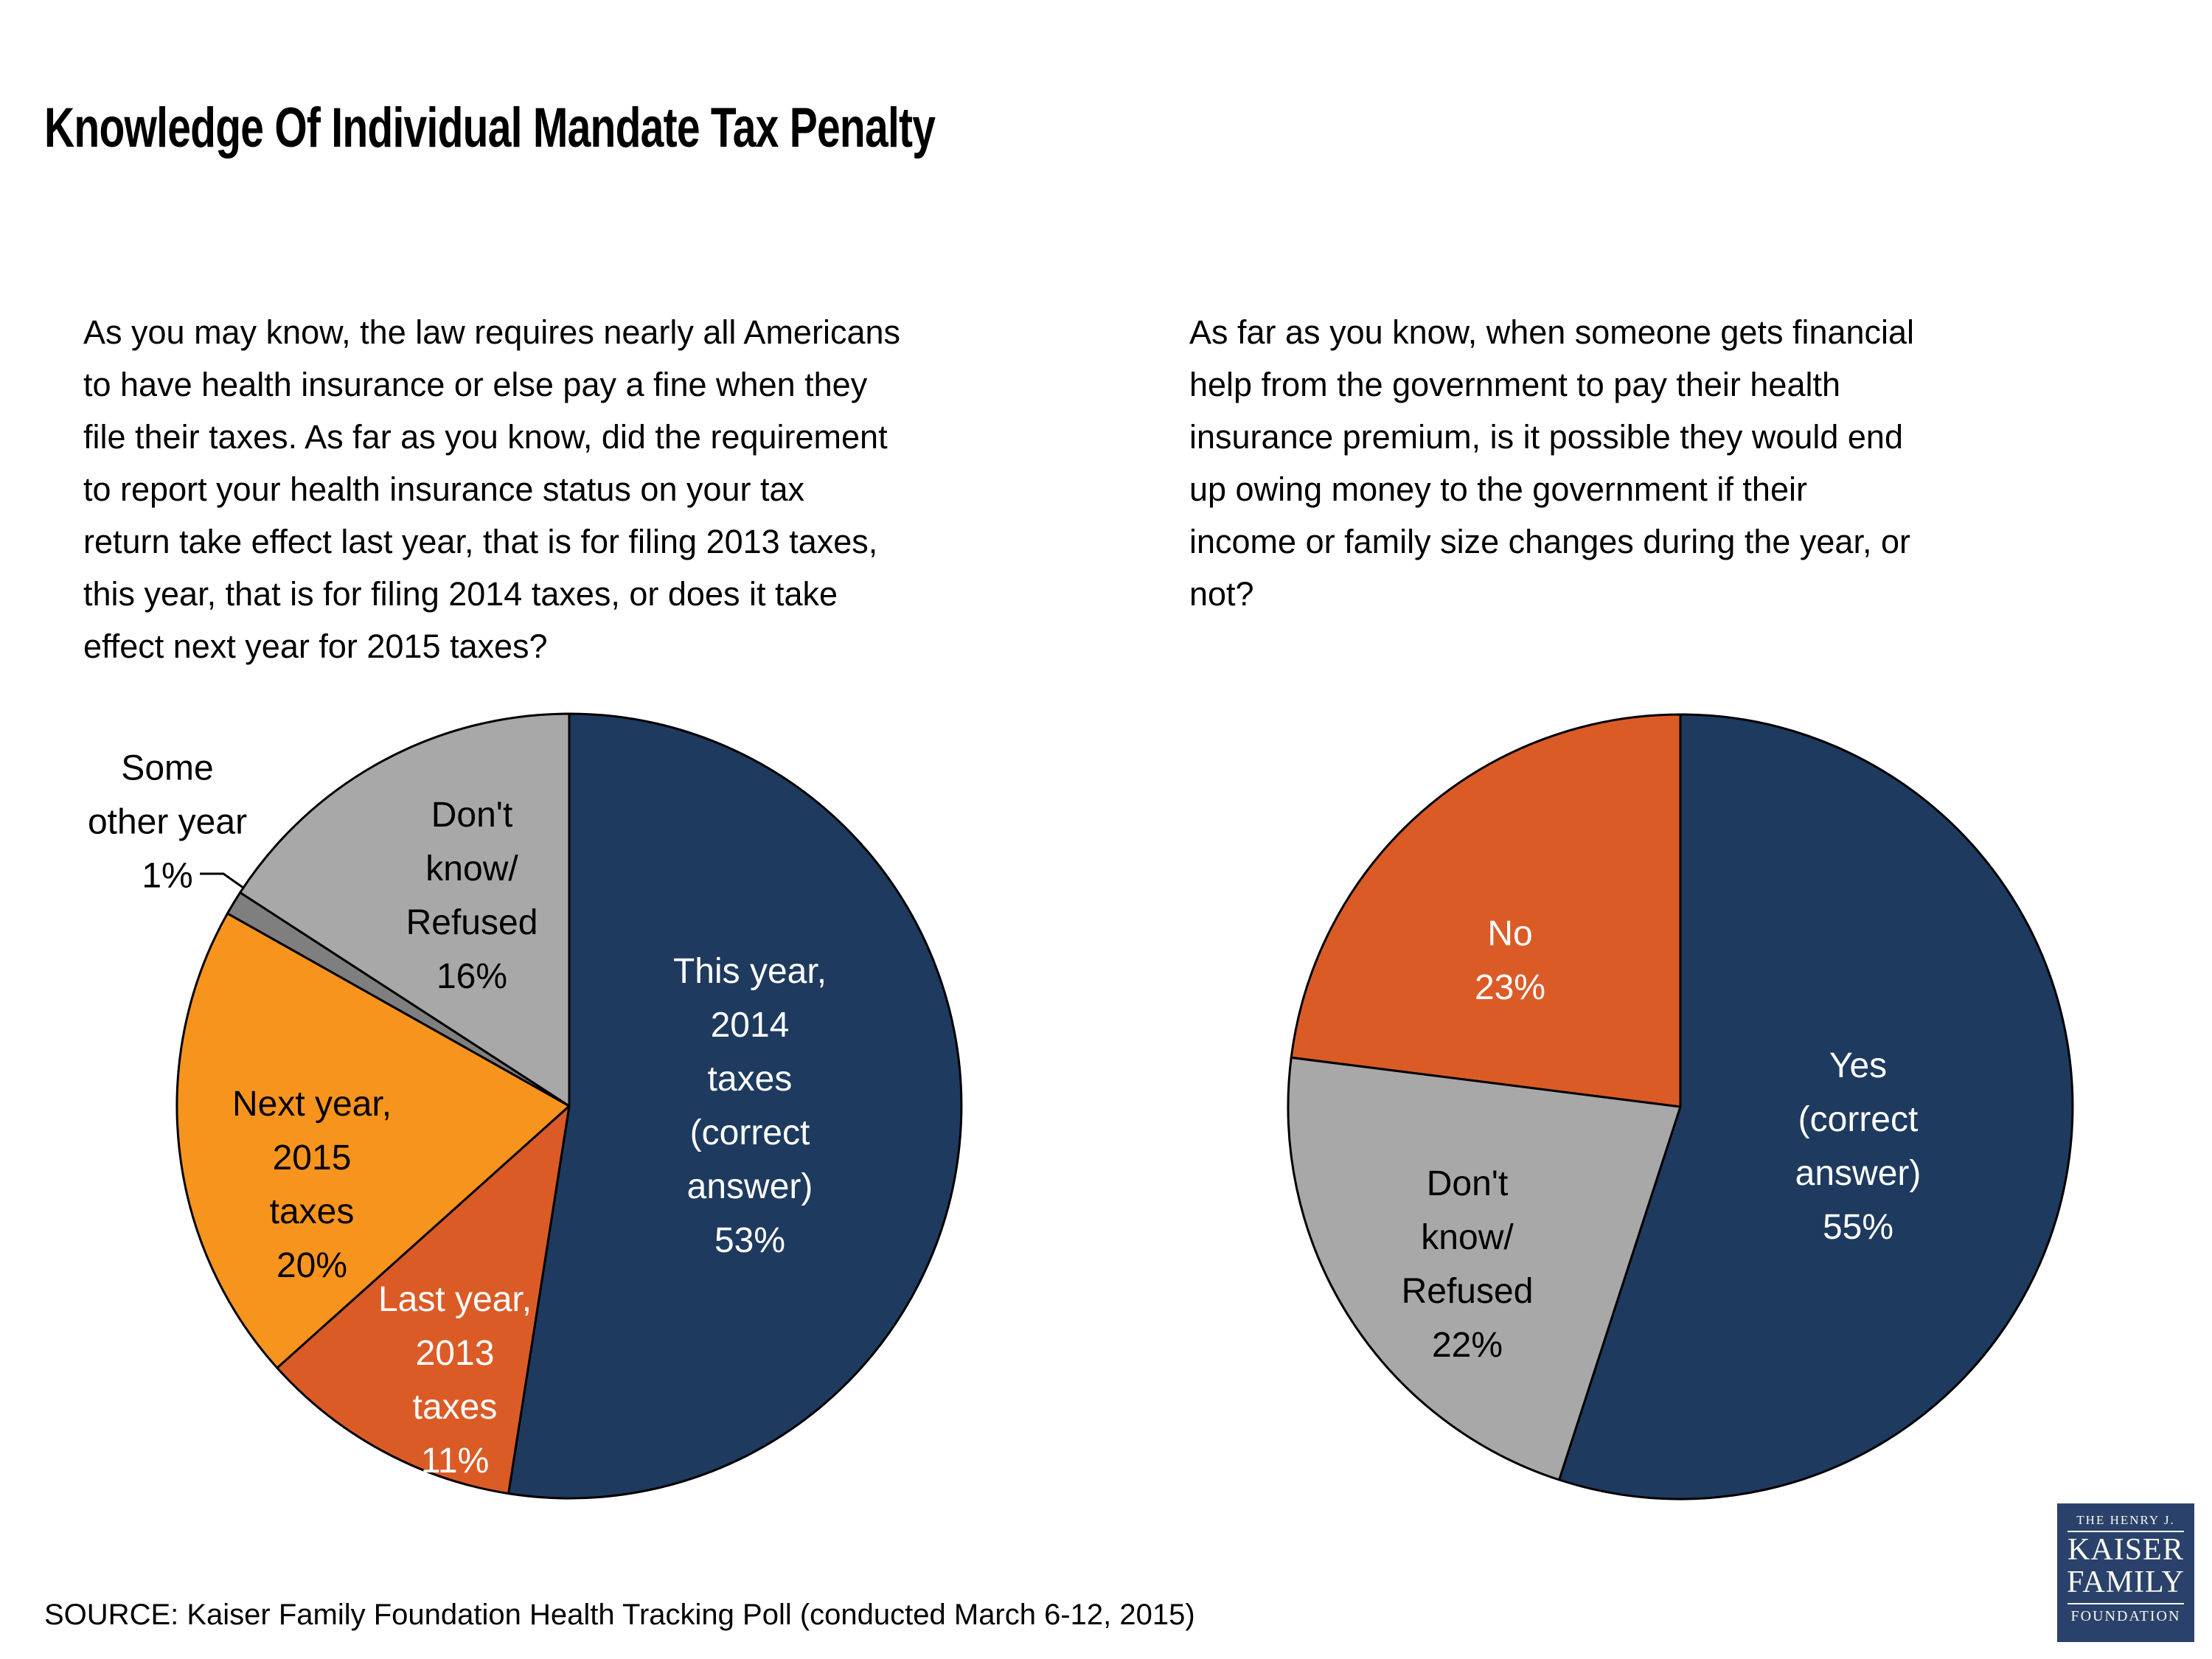 The height and width of the screenshot is (1659, 2212). I want to click on logo-kaiser-line: KAISER, so click(2125, 1550).